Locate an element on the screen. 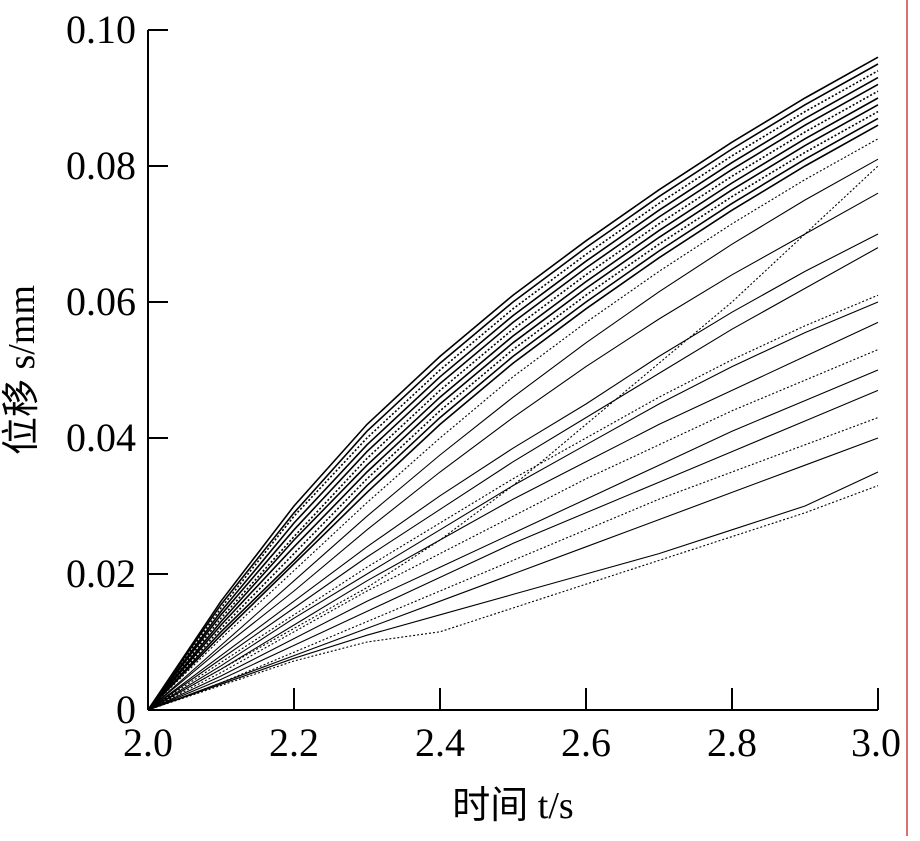 This screenshot has height=841, width=920. y-tick-label: 0 is located at coordinates (126, 709).